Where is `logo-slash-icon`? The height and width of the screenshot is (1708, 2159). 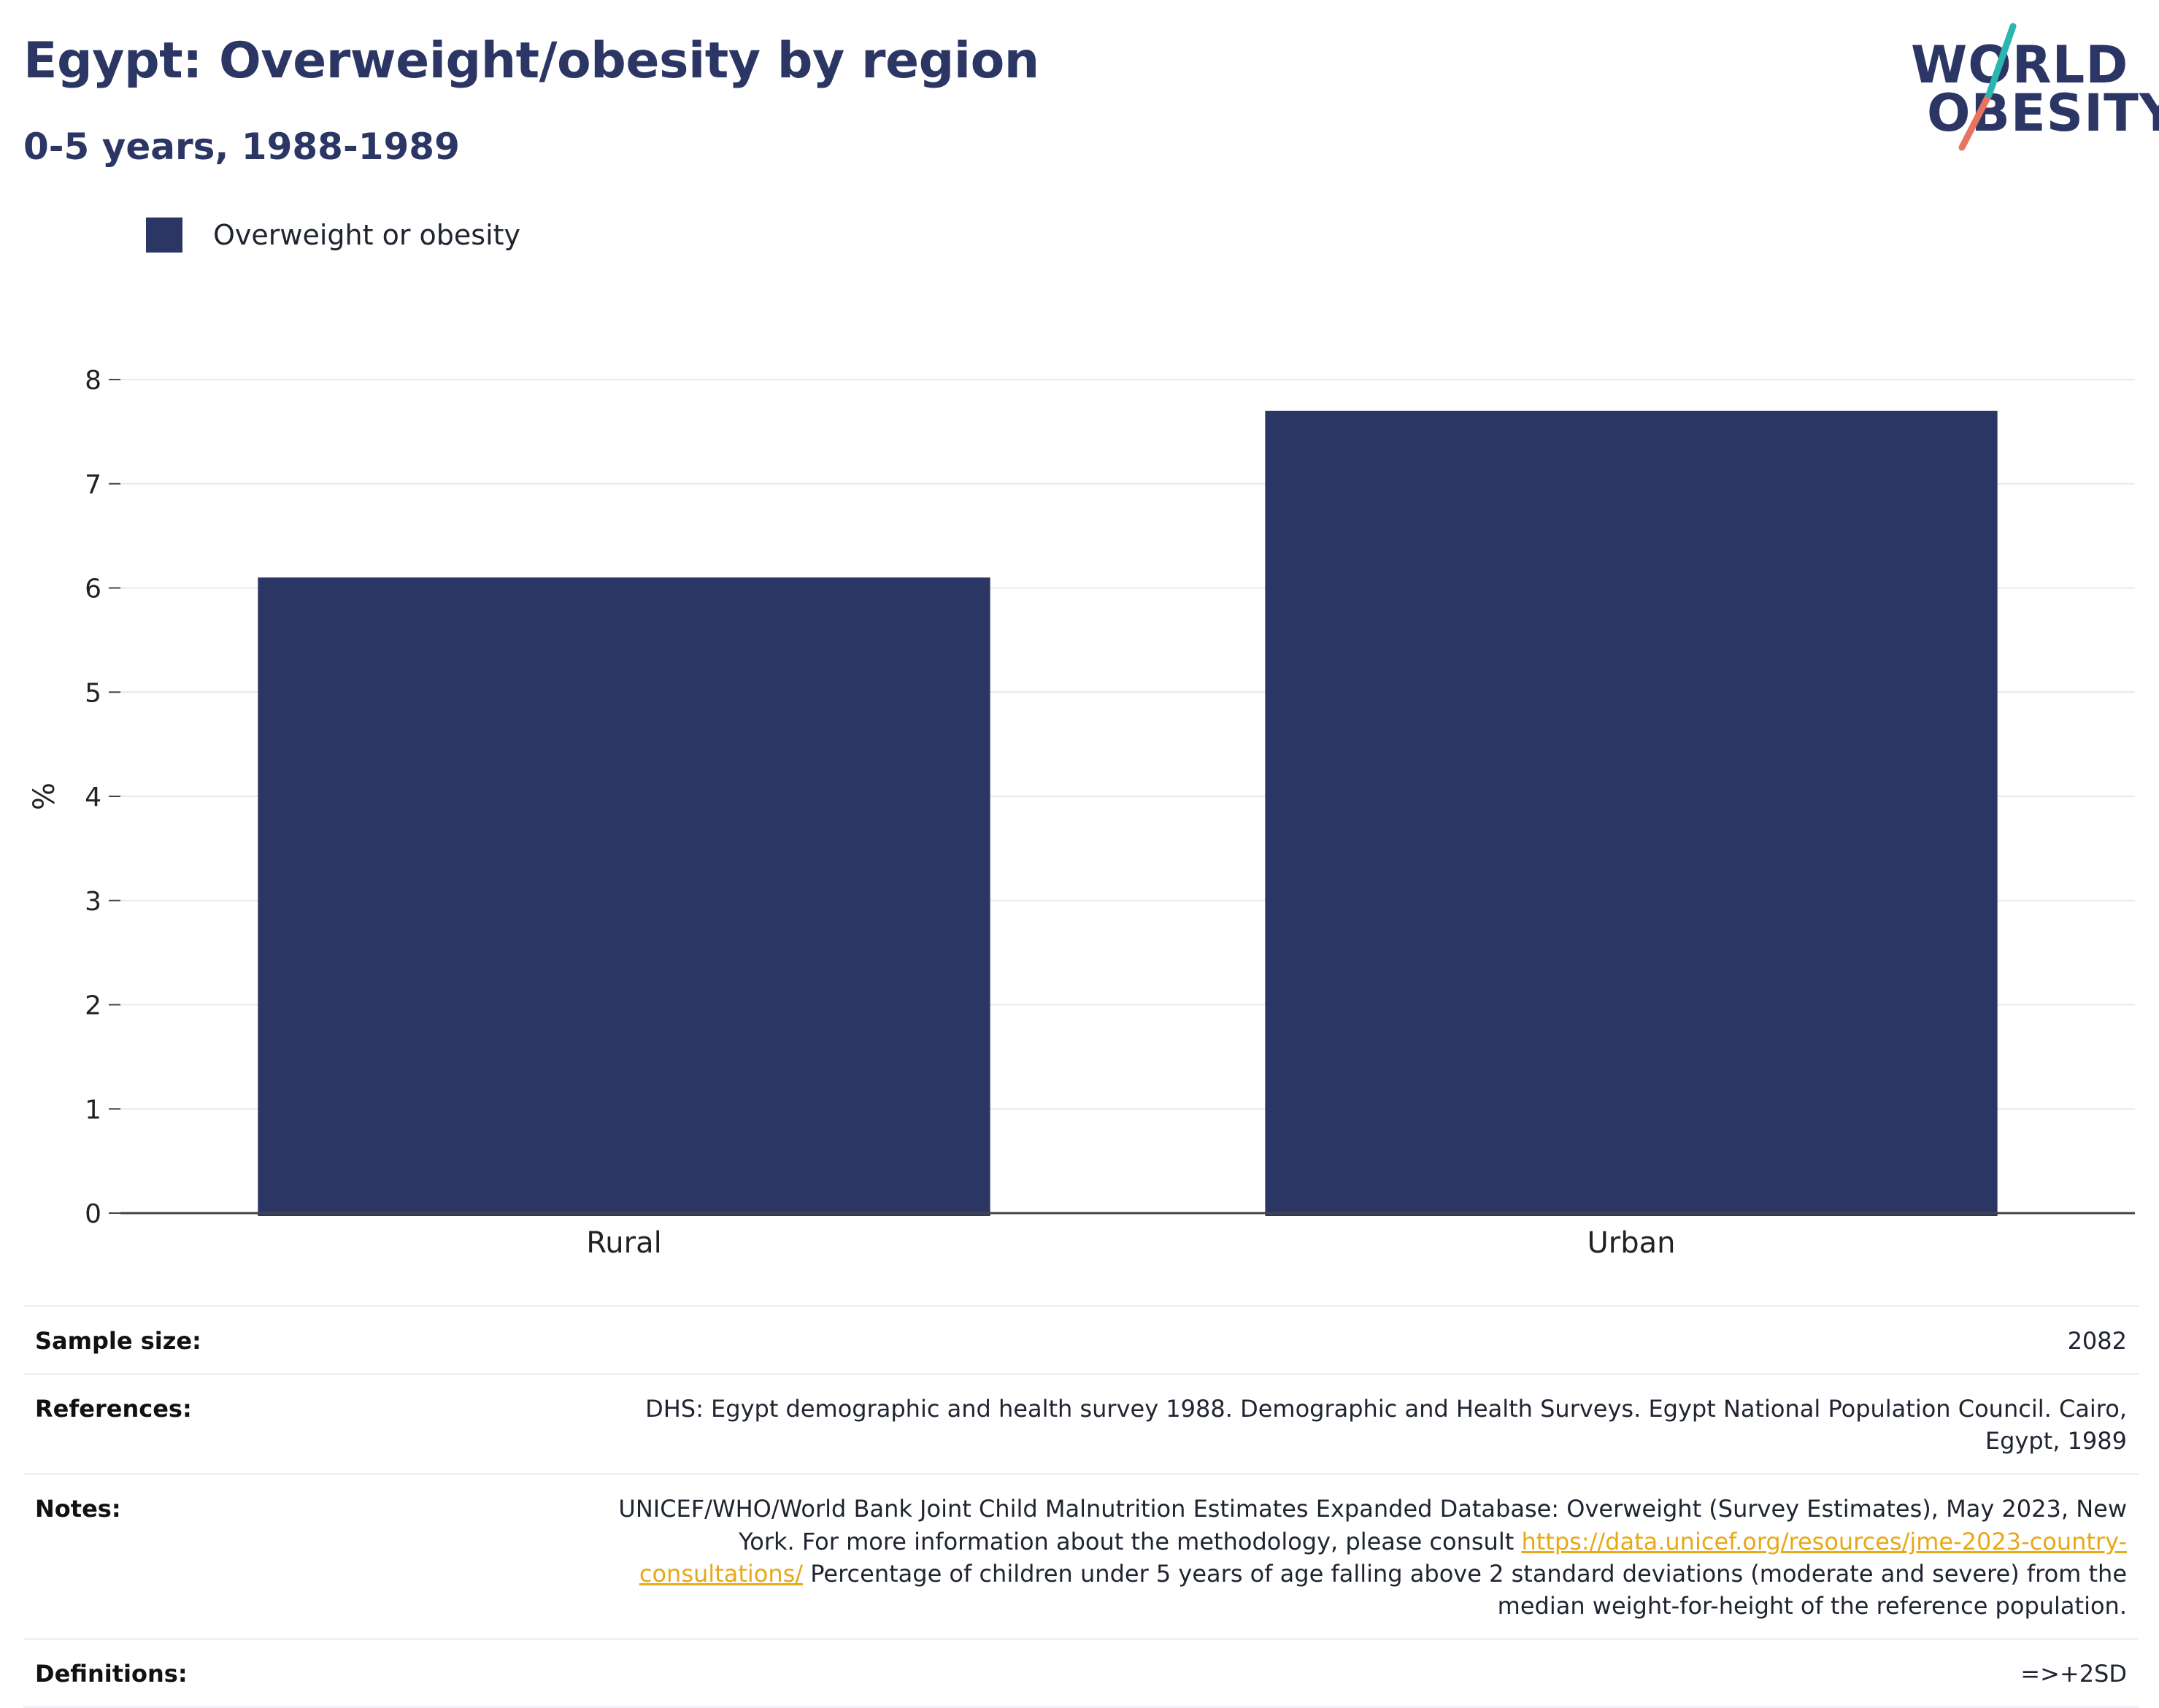
logo-slash-icon is located at coordinates (1988, 87).